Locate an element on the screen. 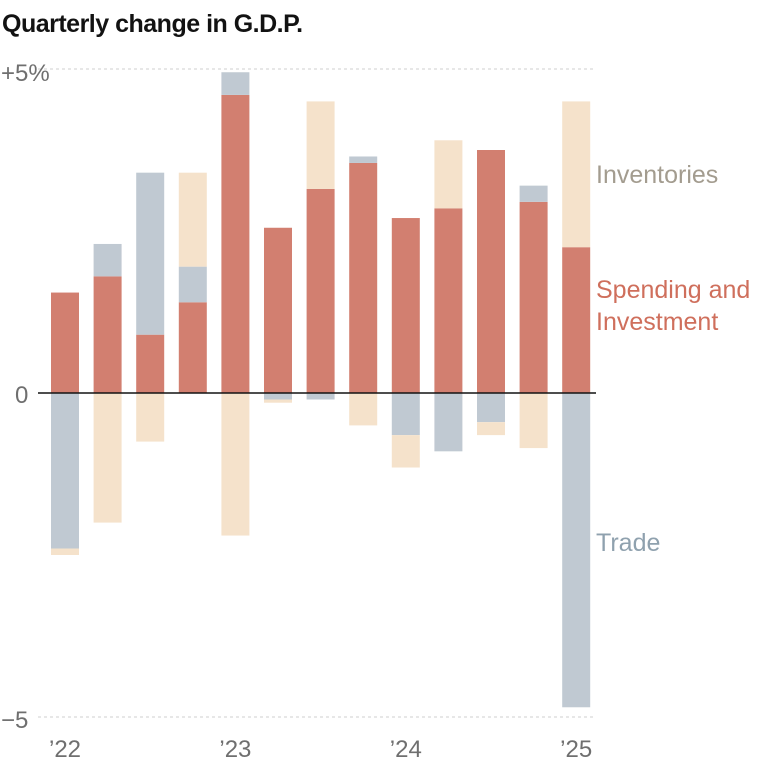  bar-spending-and-investment-q10 is located at coordinates (448, 300).